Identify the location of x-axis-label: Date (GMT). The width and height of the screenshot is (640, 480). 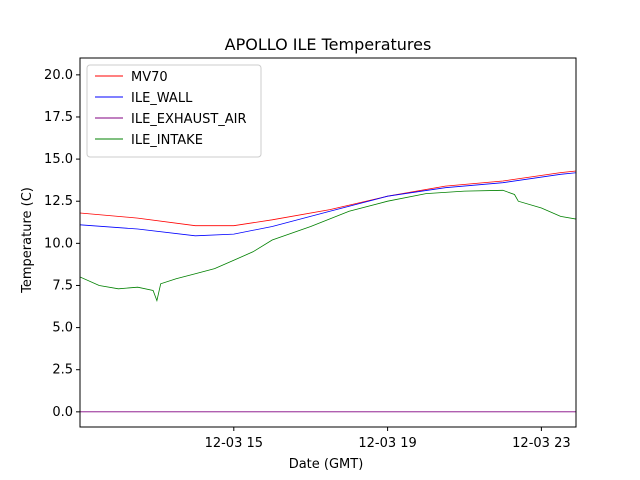
(326, 464).